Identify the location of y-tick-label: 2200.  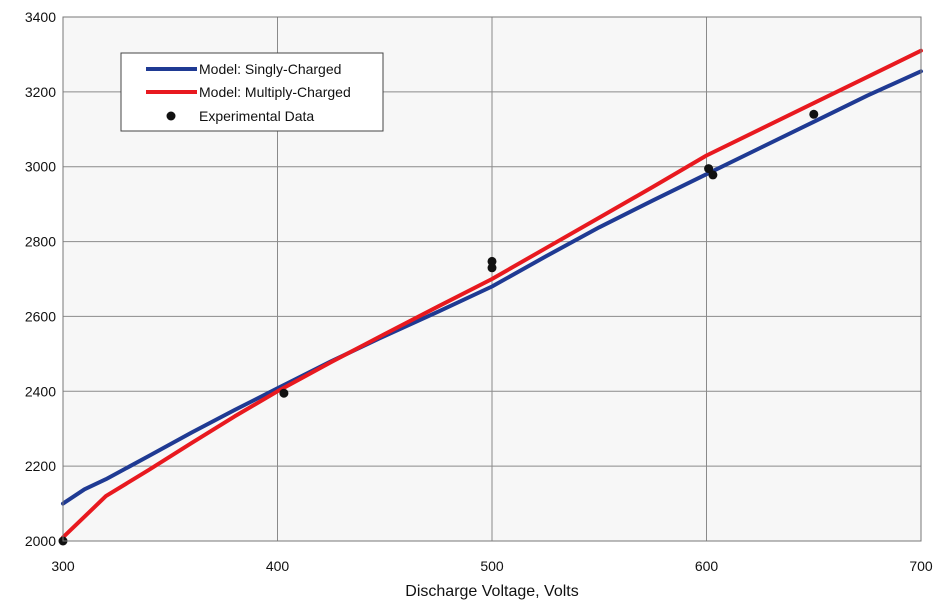
(40, 466).